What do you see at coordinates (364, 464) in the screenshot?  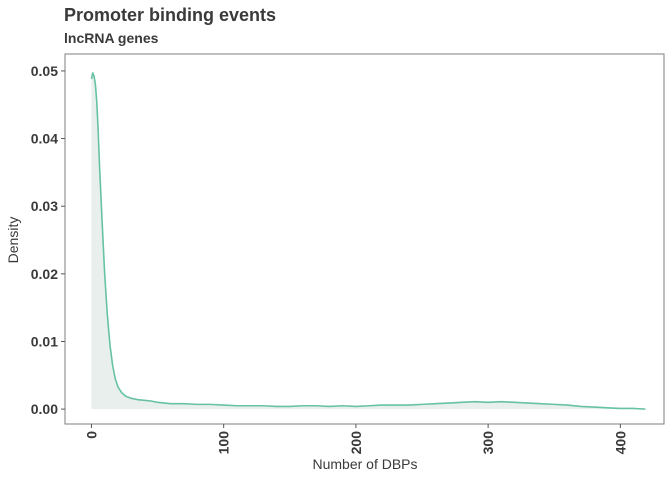 I see `x-axis-title: Number of DBPs` at bounding box center [364, 464].